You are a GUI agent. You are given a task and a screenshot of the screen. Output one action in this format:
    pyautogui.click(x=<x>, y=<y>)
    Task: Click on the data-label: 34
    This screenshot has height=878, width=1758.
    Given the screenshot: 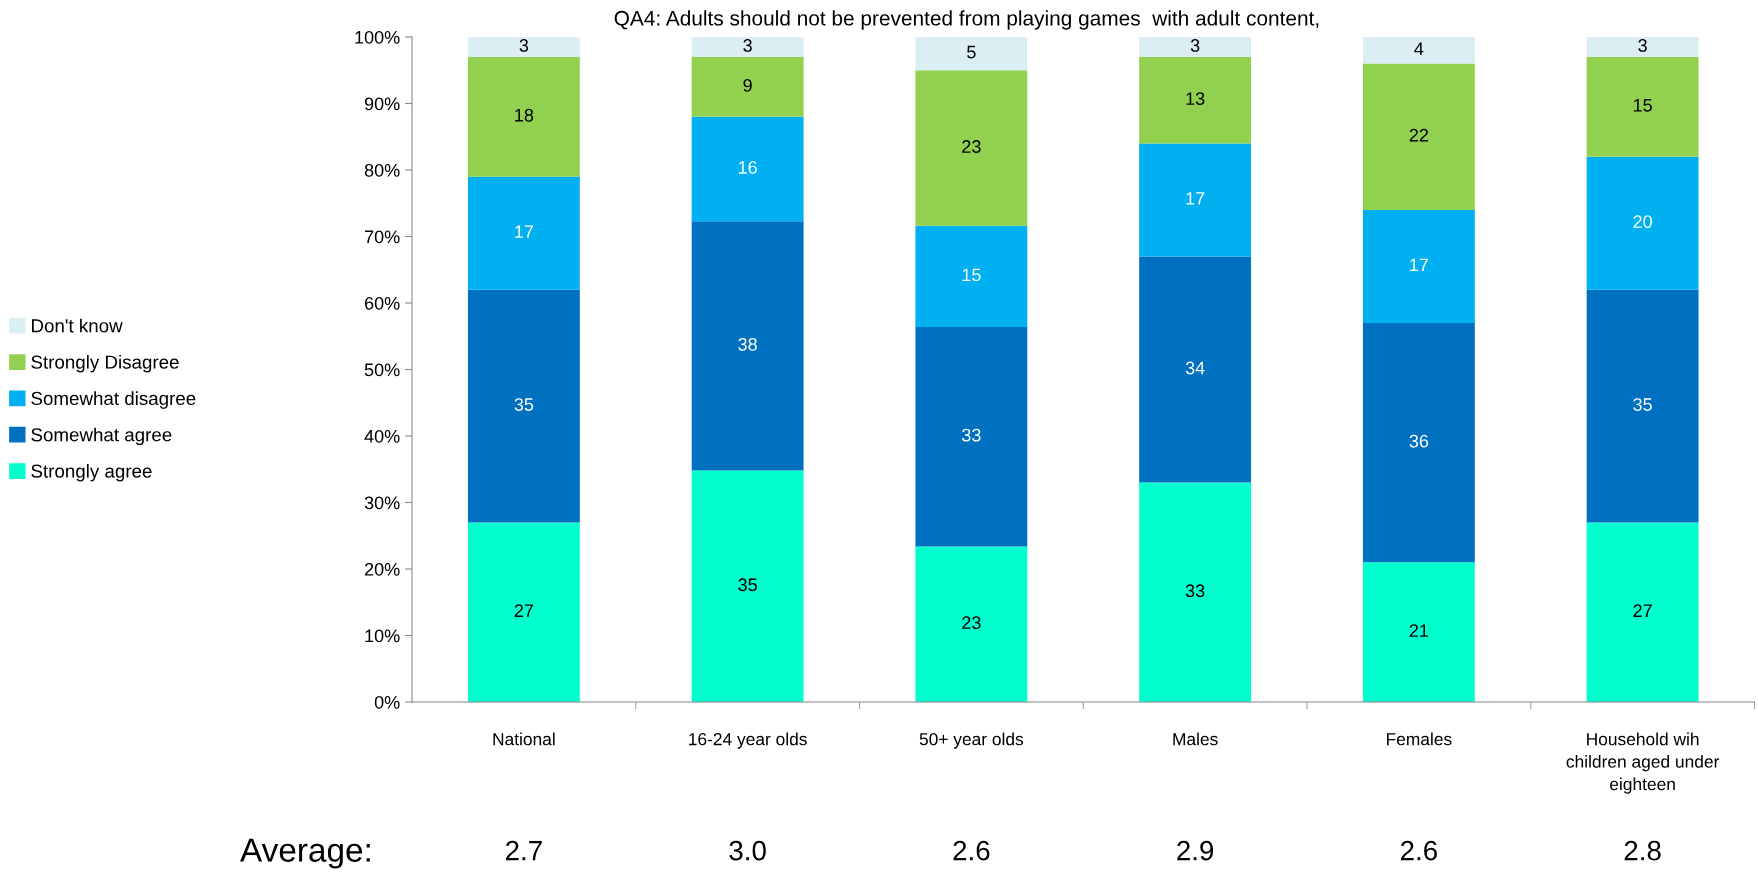 What is the action you would take?
    pyautogui.click(x=1195, y=368)
    